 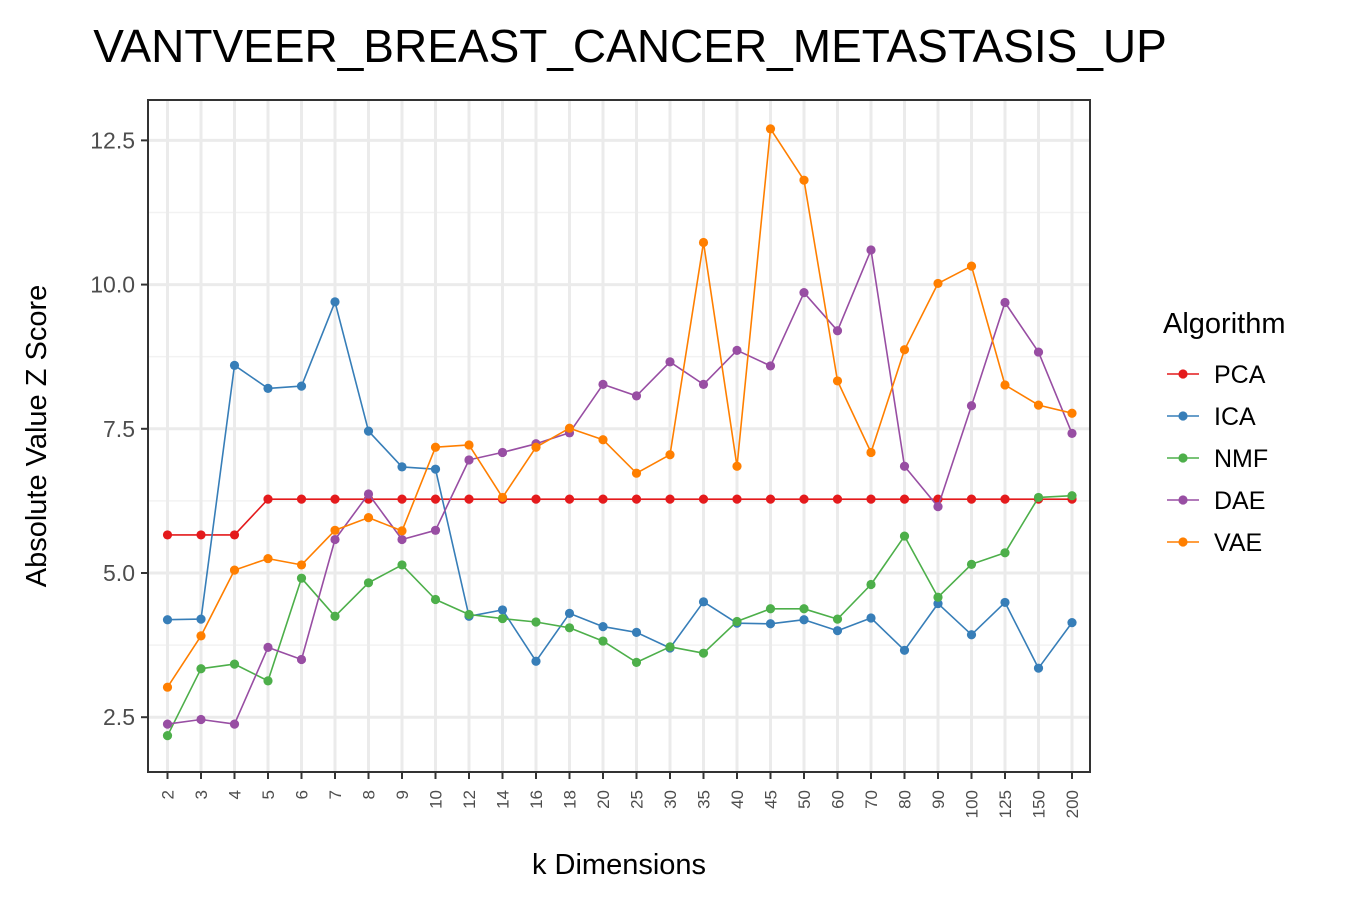 I want to click on x-tick-label: 5, so click(x=268, y=794).